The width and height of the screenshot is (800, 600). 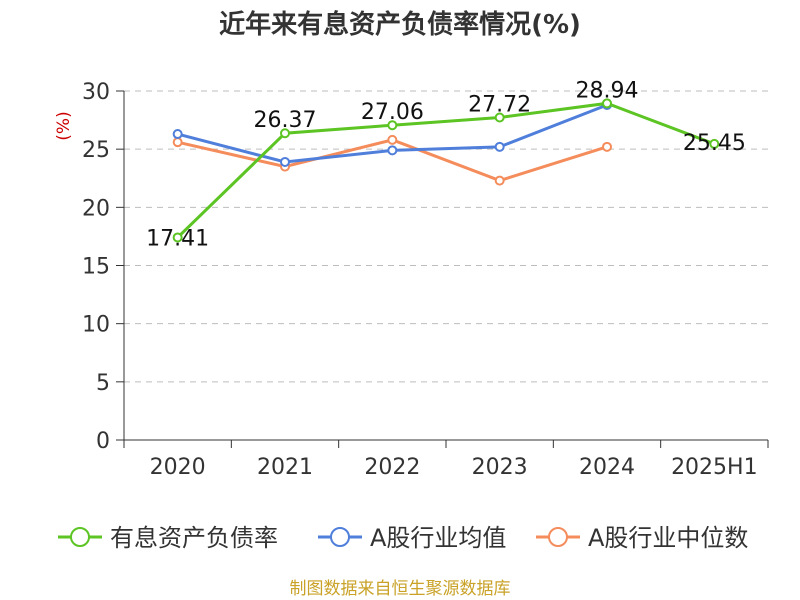 I want to click on y-tick-label: 5, so click(x=103, y=383).